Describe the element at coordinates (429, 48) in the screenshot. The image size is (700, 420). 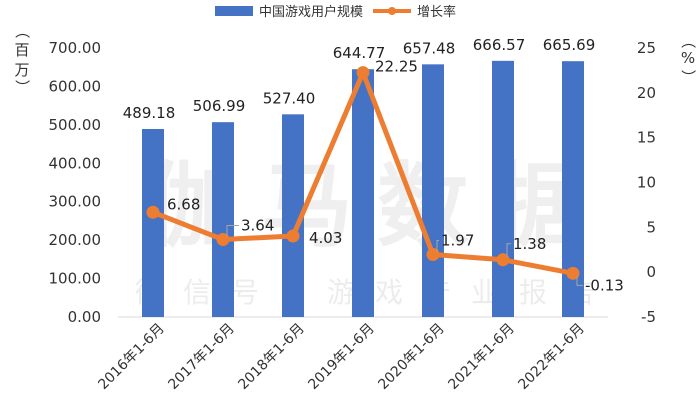
I see `bar-value-label: 657.48` at that location.